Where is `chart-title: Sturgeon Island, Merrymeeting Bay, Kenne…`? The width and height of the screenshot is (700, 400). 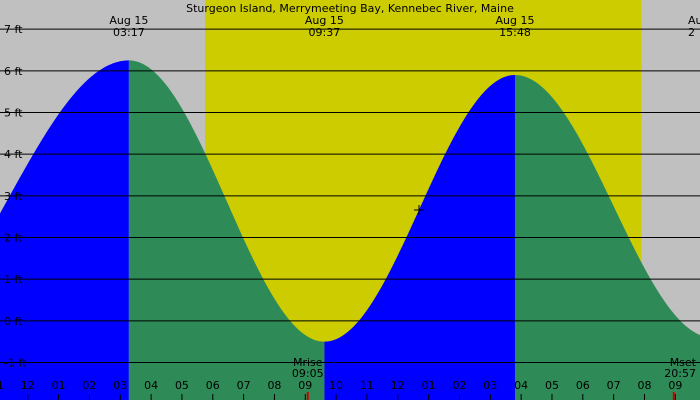
chart-title: Sturgeon Island, Merrymeeting Bay, Kenne… is located at coordinates (350, 8).